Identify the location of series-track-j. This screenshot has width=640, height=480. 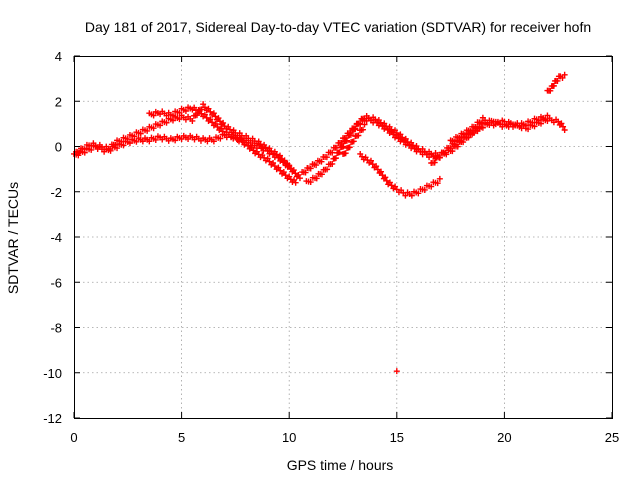
(556, 82).